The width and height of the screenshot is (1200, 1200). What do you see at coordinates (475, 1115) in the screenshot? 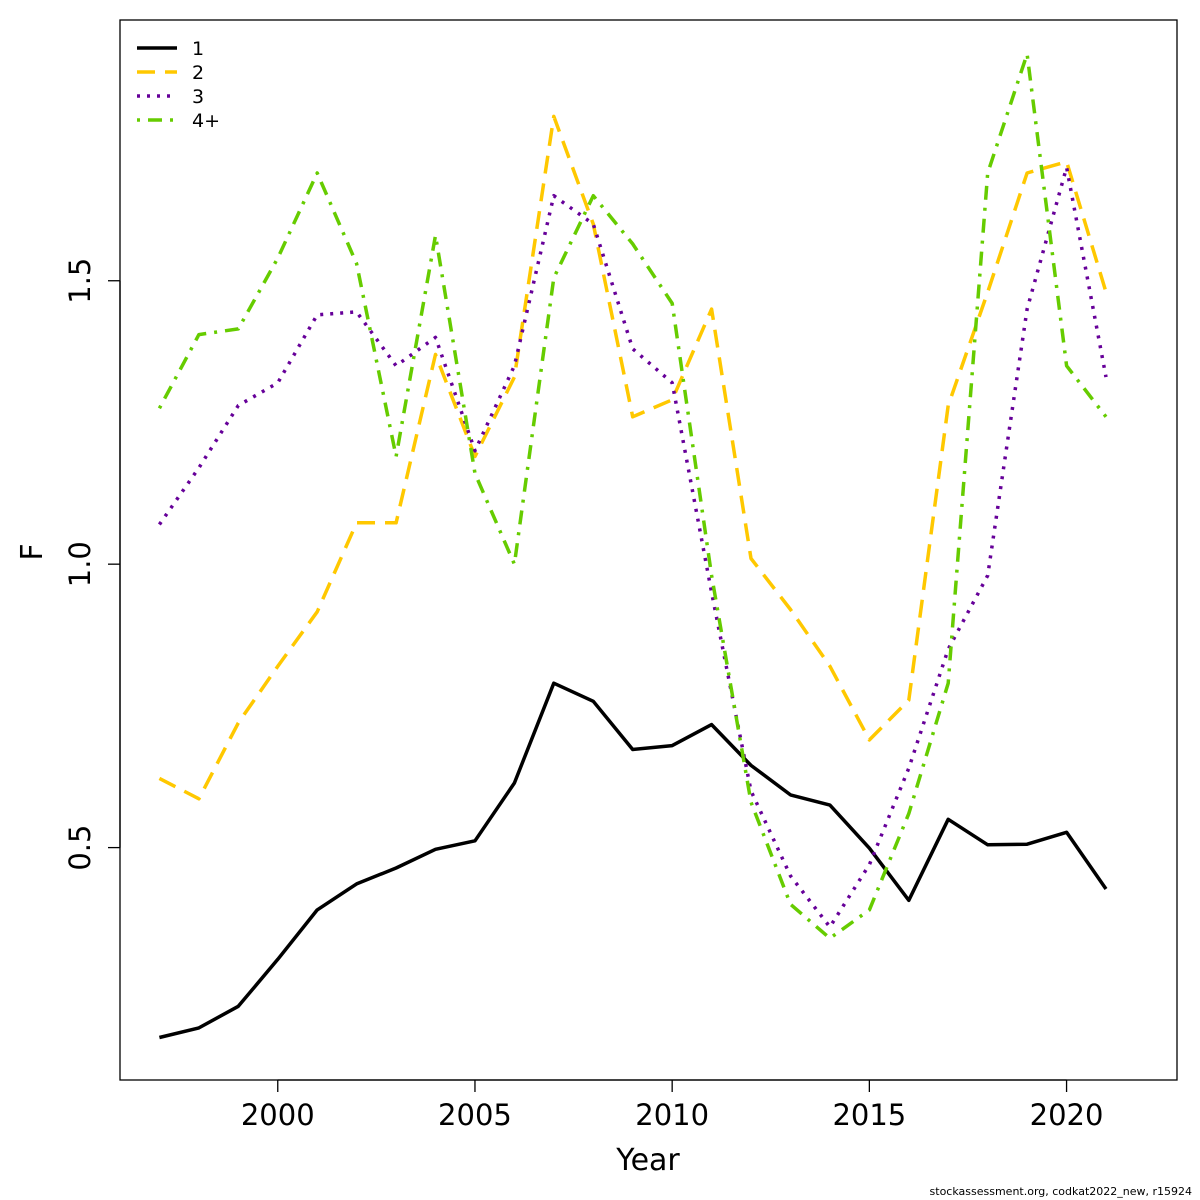
I see `x-tick-label: 2005` at bounding box center [475, 1115].